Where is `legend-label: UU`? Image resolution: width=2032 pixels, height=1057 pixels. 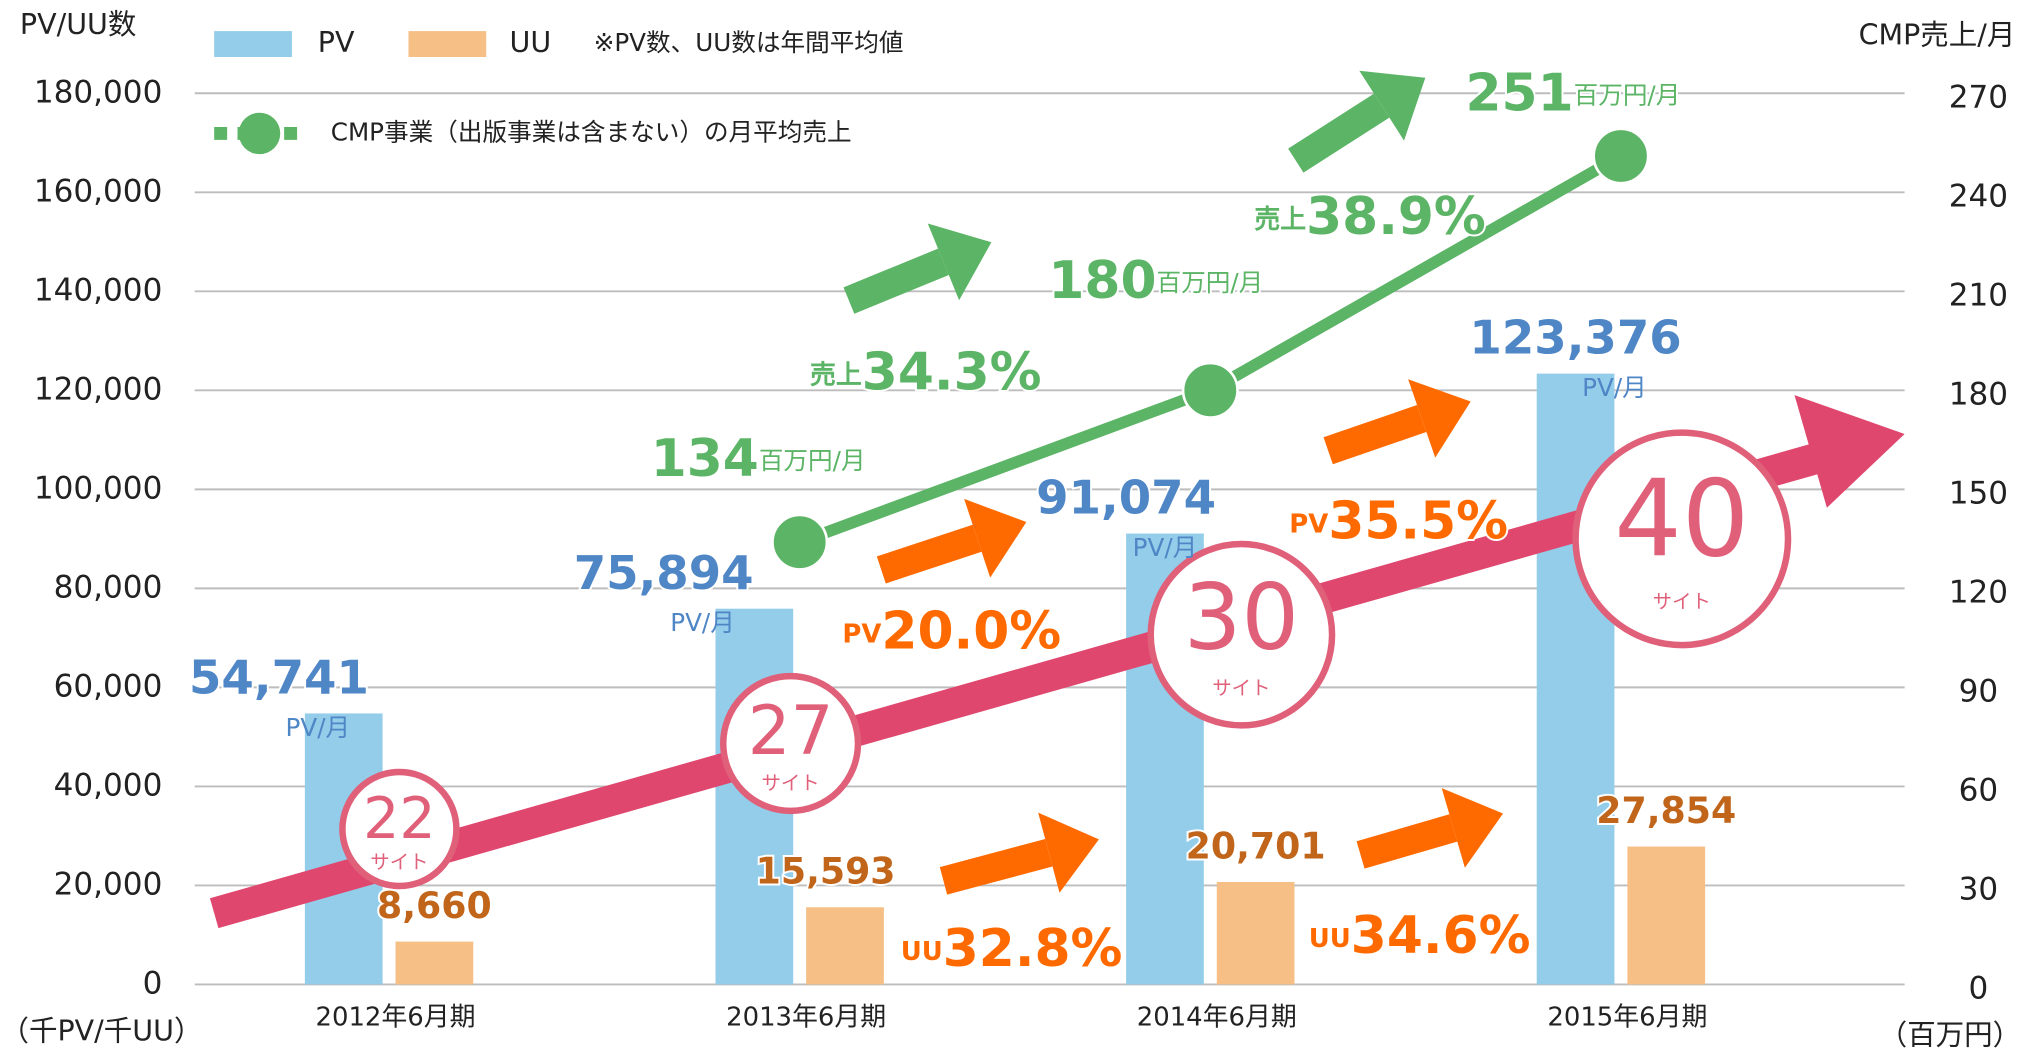
legend-label: UU is located at coordinates (531, 42).